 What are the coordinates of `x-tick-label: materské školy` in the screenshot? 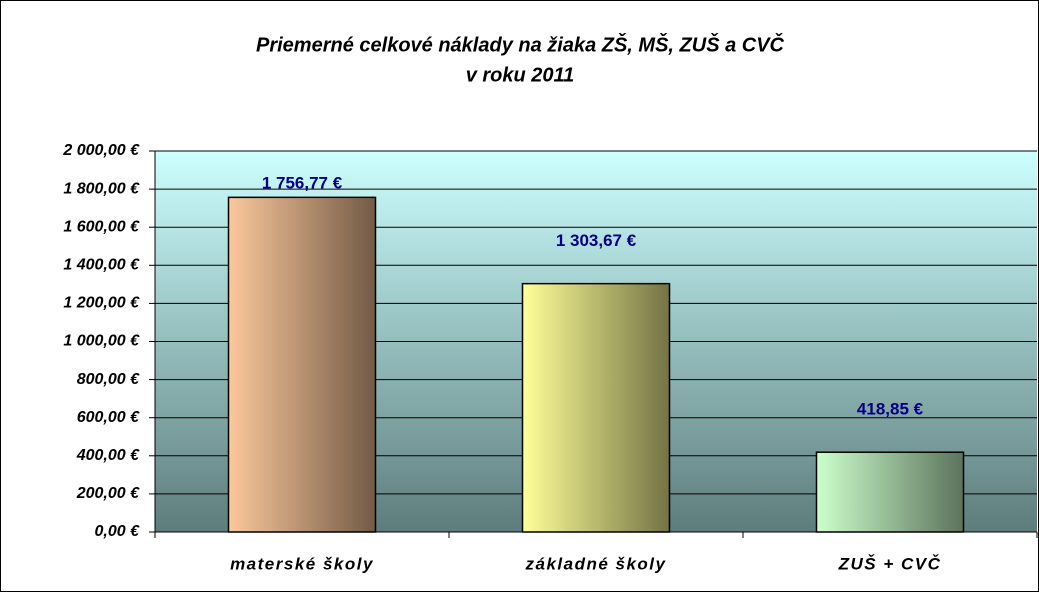 It's located at (302, 563).